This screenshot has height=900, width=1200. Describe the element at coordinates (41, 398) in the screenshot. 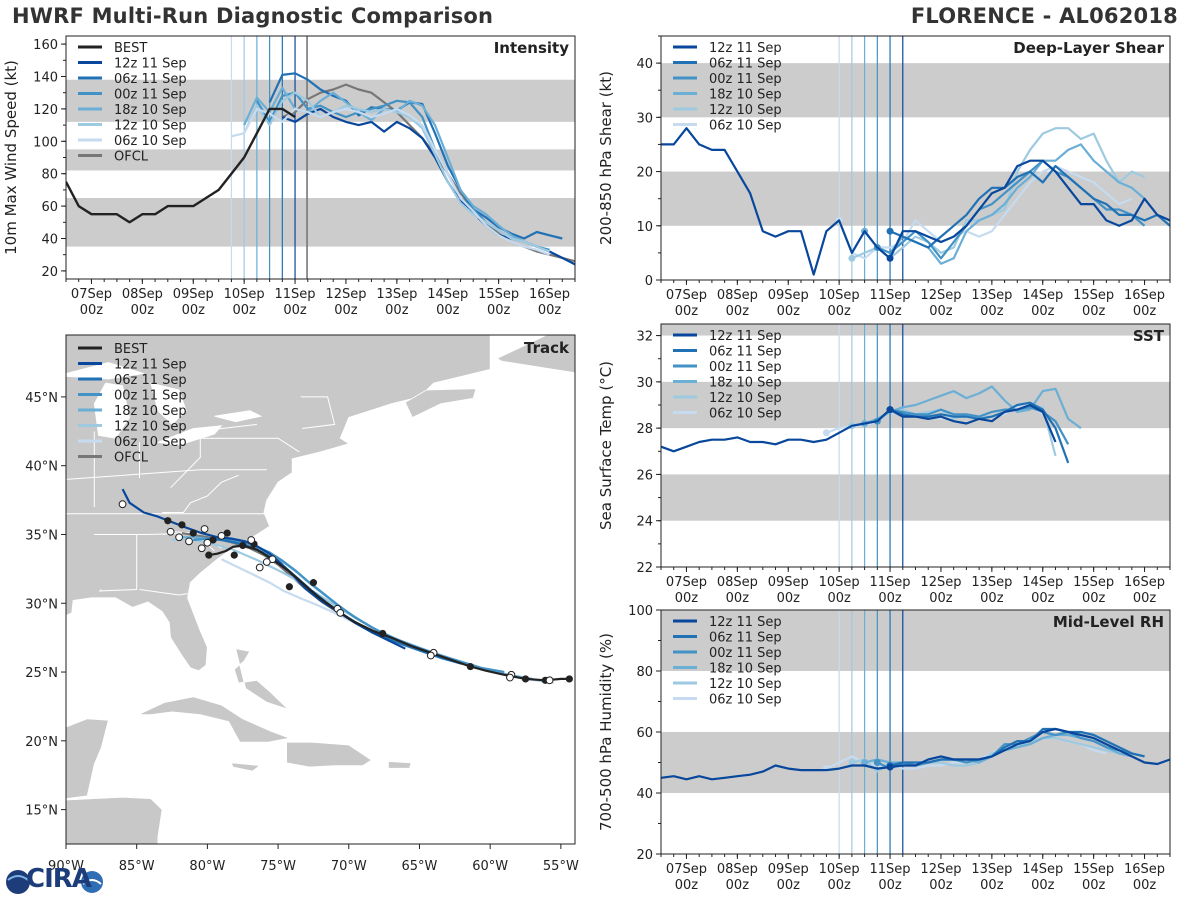

I see `lat-tick-label: 45°N` at that location.